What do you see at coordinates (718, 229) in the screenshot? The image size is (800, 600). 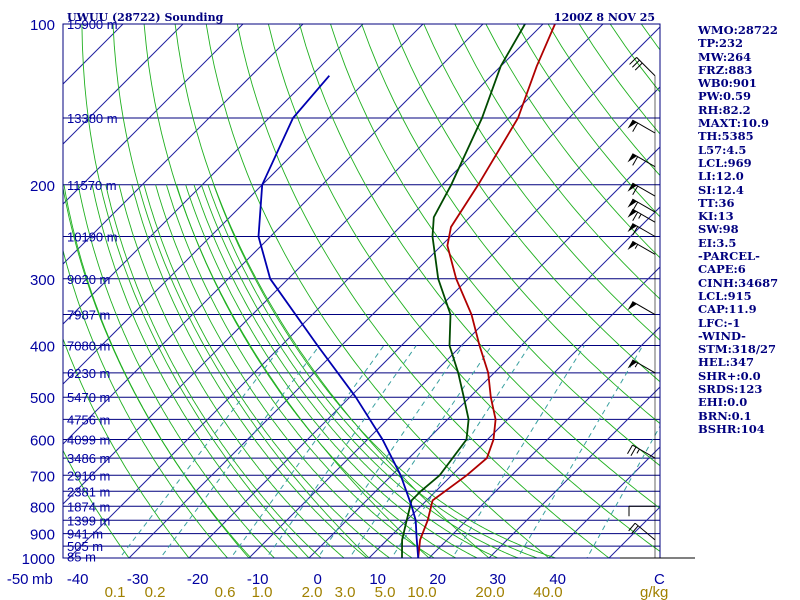 I see `index-line: SW:98` at bounding box center [718, 229].